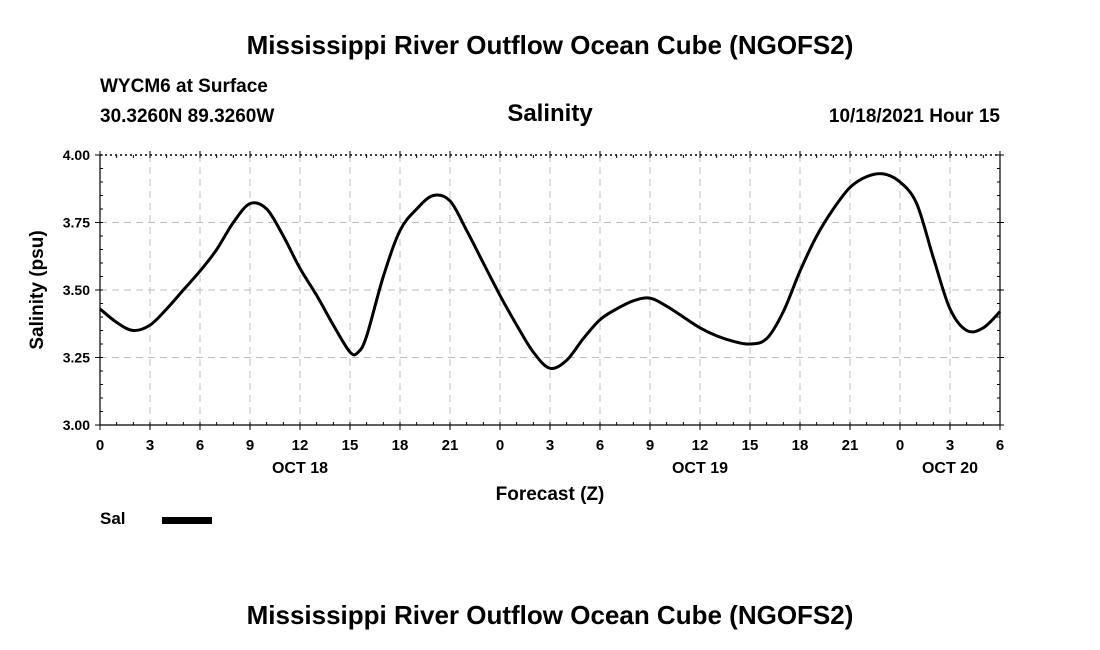 Image resolution: width=1100 pixels, height=650 pixels. What do you see at coordinates (187, 520) in the screenshot?
I see `legend-line-swatch` at bounding box center [187, 520].